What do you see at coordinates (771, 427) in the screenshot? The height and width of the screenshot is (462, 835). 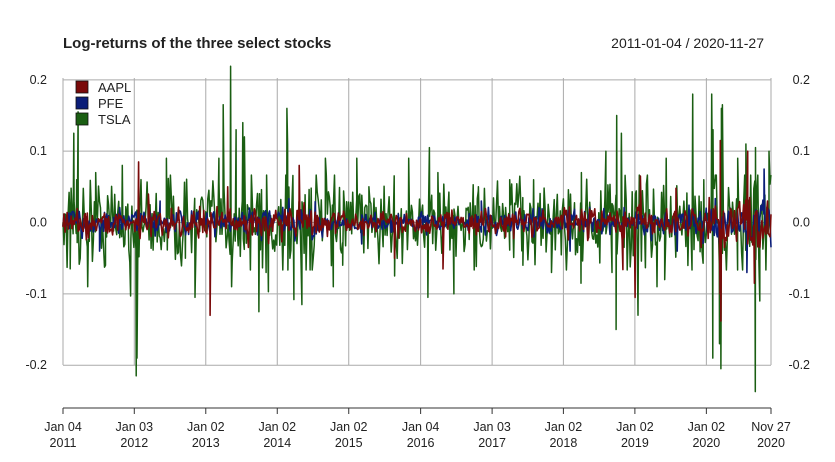 I see `x-tick-label: Nov 27` at bounding box center [771, 427].